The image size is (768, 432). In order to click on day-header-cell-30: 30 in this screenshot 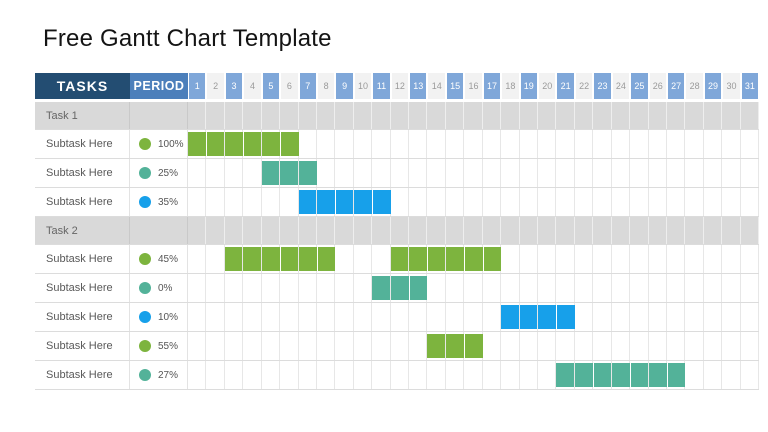, I will do `click(731, 86)`.